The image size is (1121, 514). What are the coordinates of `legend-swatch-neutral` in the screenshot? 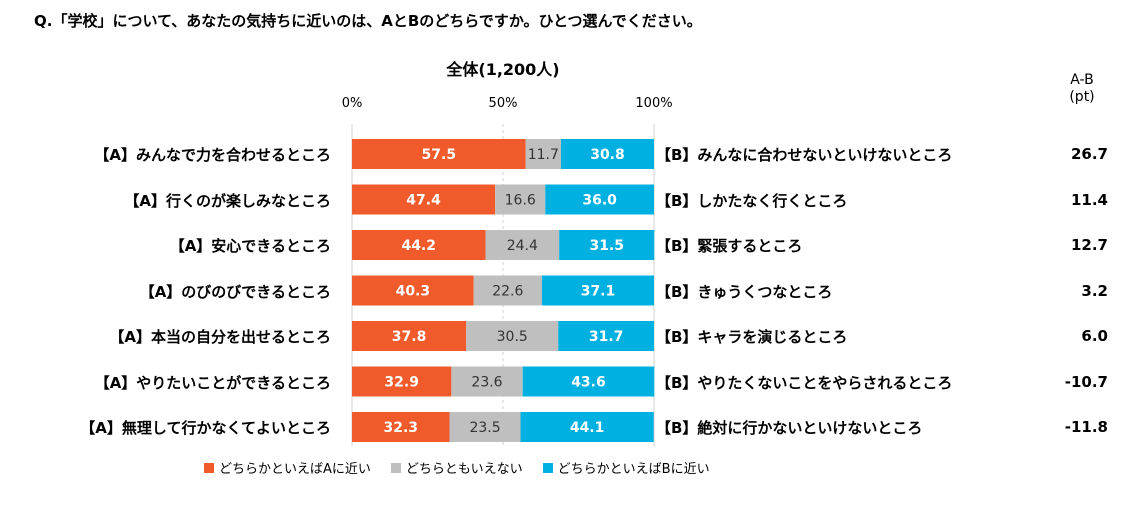 It's located at (395, 467).